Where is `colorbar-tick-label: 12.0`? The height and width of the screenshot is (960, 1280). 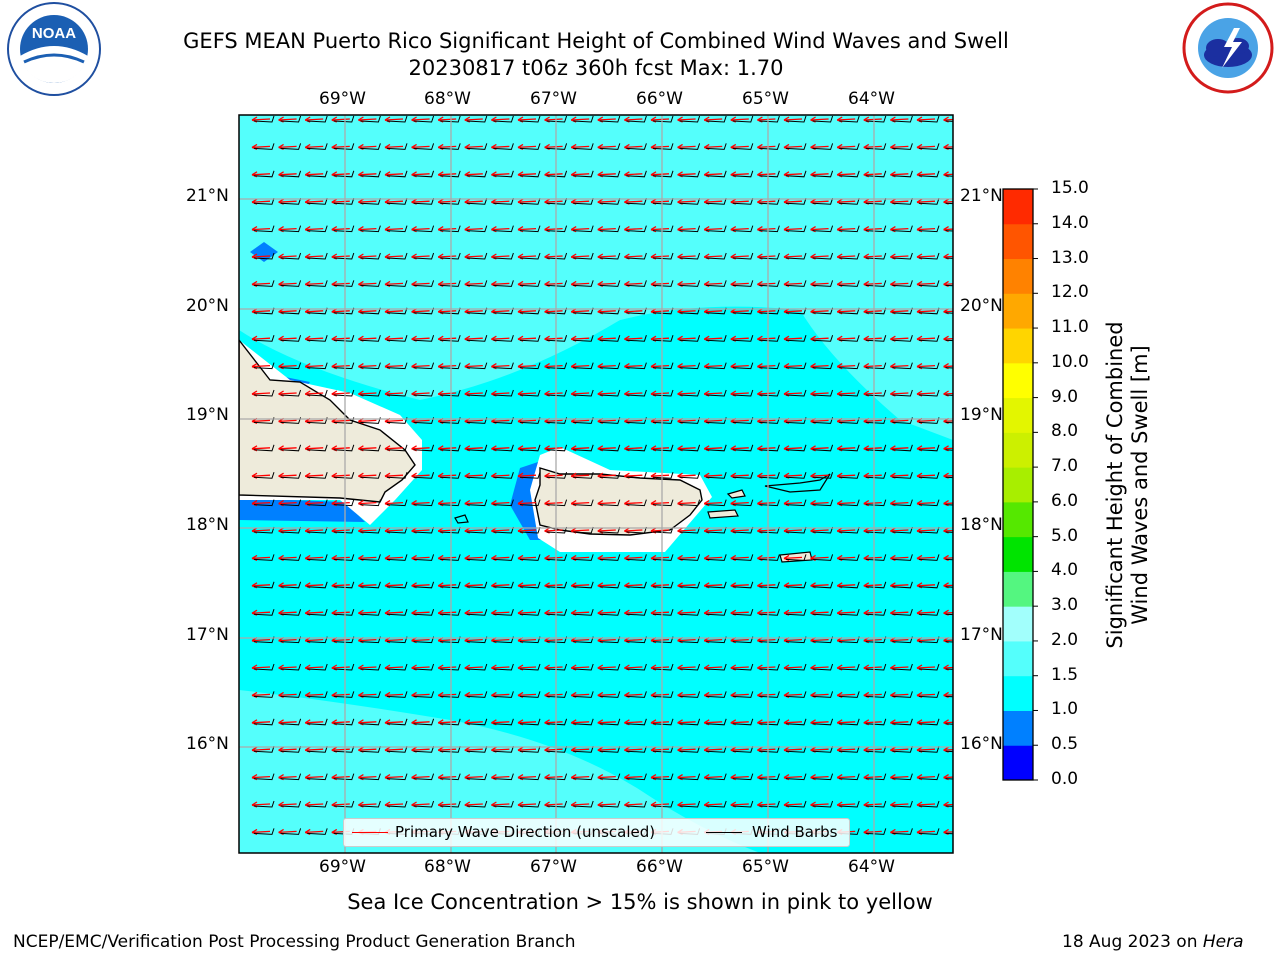
colorbar-tick-label: 12.0 is located at coordinates (1070, 292).